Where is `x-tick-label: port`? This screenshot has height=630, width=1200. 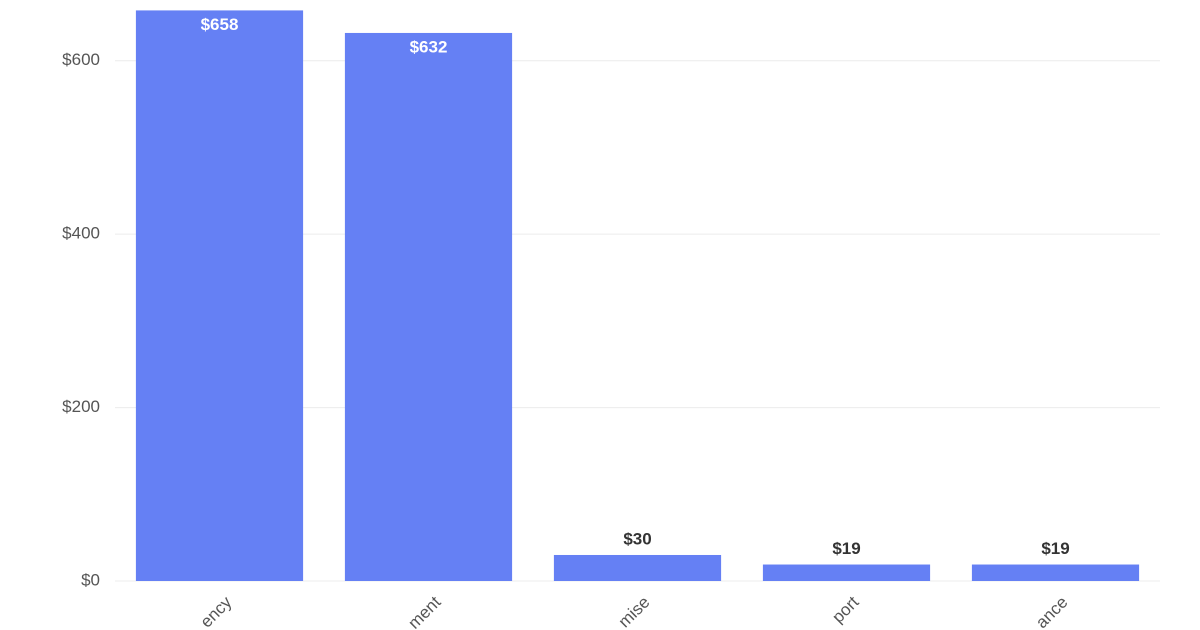
x-tick-label: port is located at coordinates (845, 609).